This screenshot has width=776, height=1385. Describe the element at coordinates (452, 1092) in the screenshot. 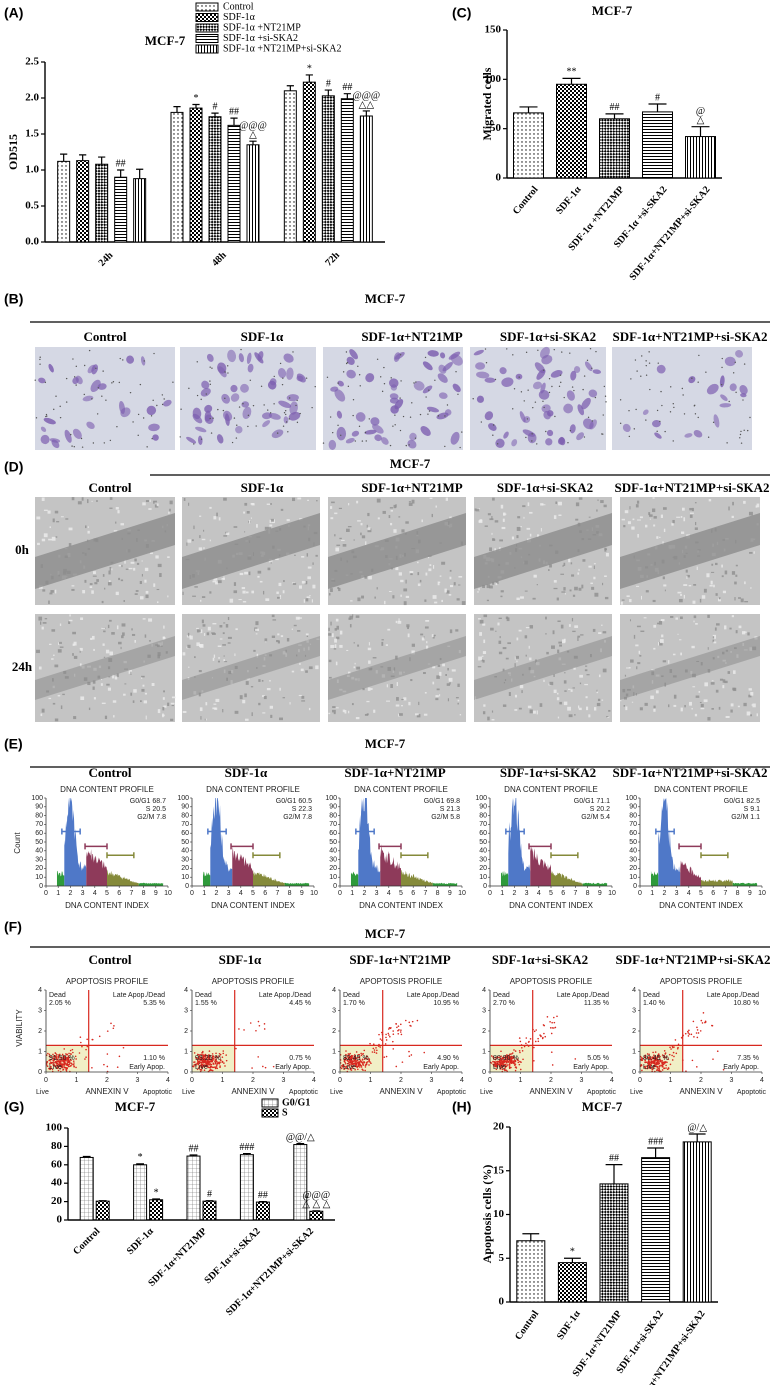

I see `x-axis-end-label: Apoptotic` at that location.